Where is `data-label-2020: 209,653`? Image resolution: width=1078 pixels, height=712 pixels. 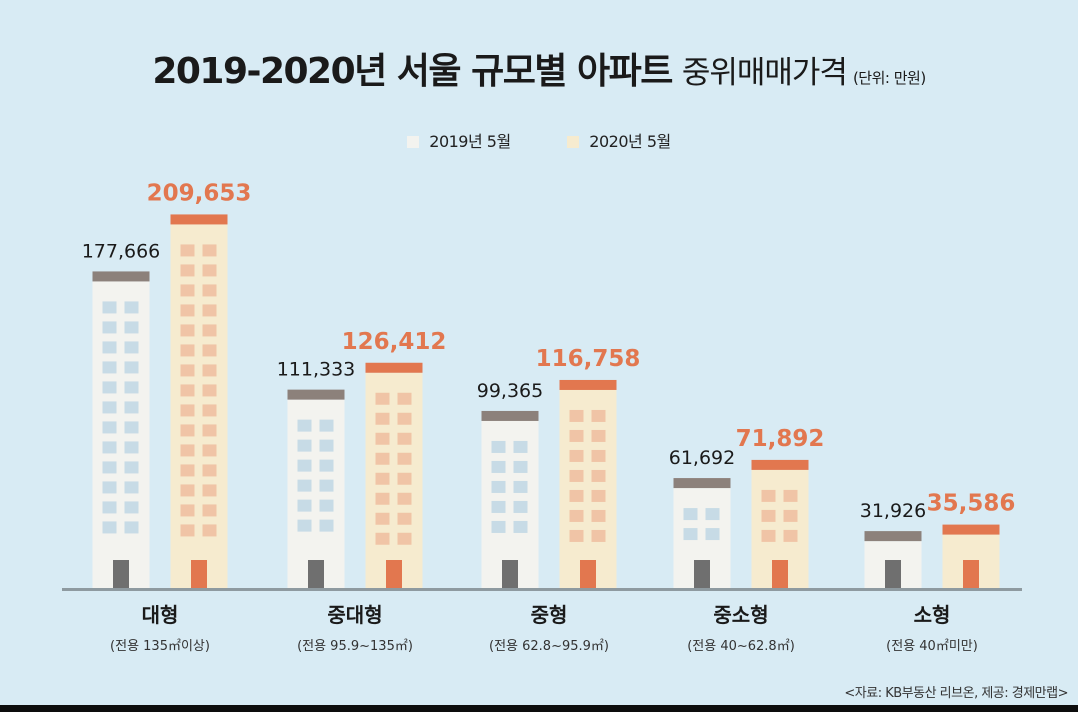
data-label-2020: 209,653 is located at coordinates (199, 193).